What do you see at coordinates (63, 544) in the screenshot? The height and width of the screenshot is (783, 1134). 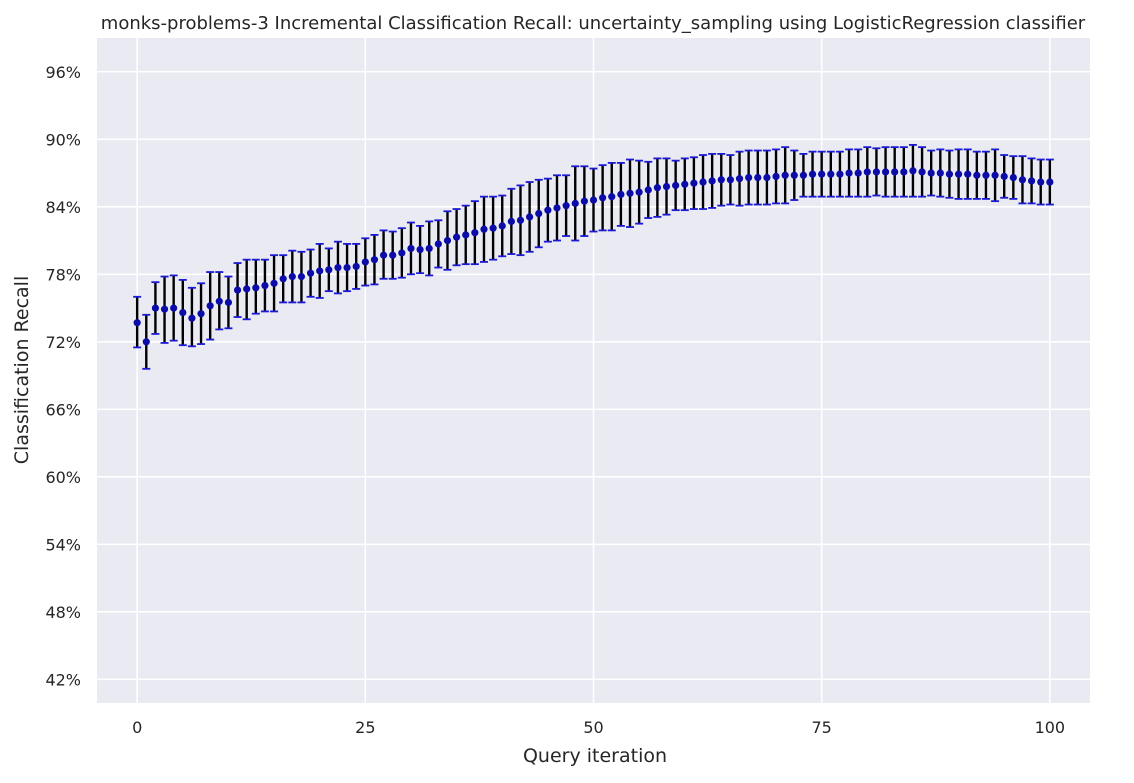 I see `y-tick-label: 54%` at bounding box center [63, 544].